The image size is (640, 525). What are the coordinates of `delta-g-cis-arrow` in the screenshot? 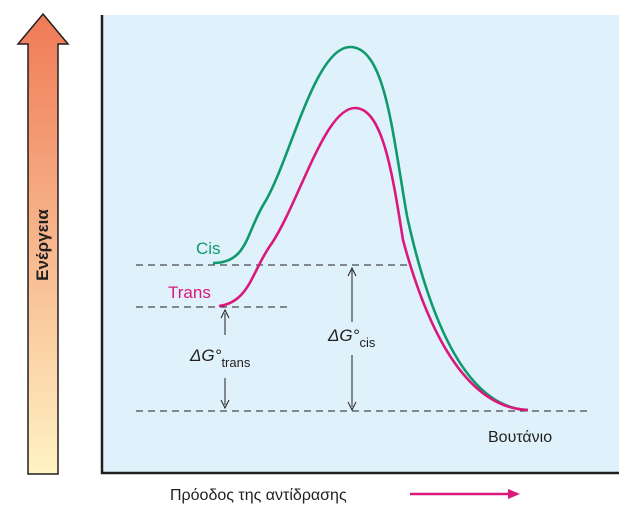 It's located at (352, 339).